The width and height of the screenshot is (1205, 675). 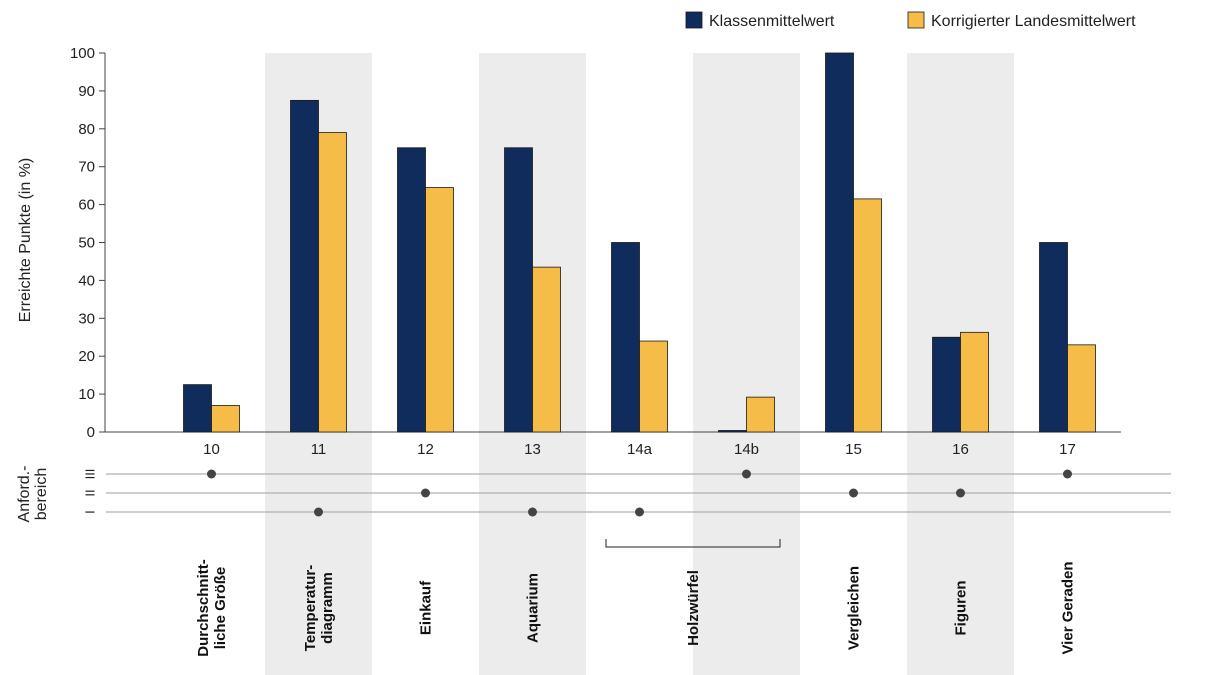 I want to click on category-label: 15, so click(x=853, y=449).